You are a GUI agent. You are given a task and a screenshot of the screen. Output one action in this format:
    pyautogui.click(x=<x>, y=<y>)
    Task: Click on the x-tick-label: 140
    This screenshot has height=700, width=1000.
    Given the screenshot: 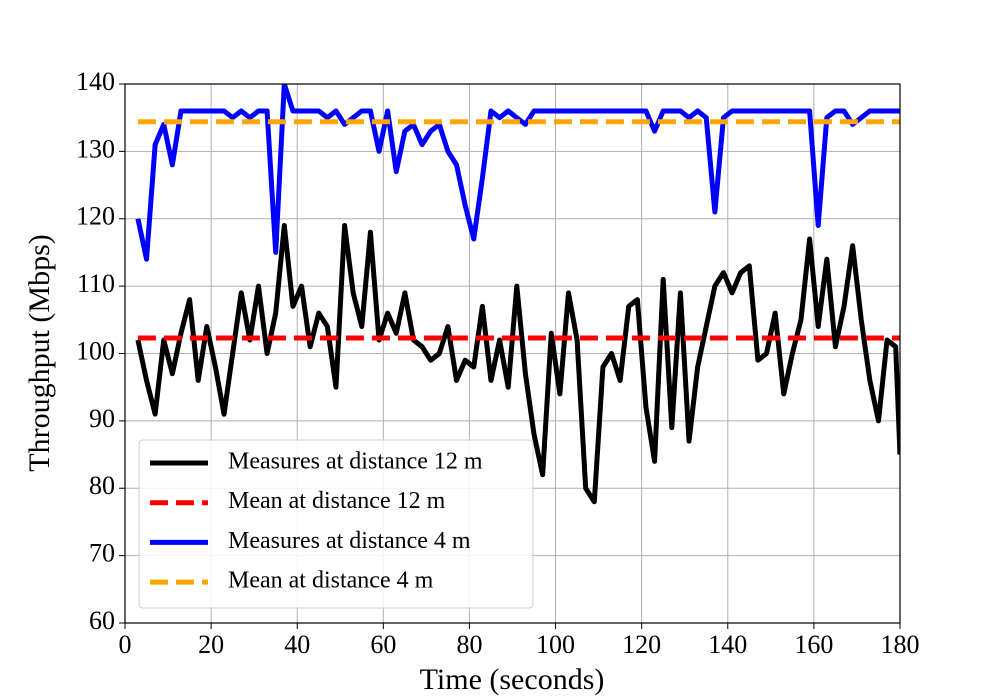 What is the action you would take?
    pyautogui.click(x=727, y=644)
    